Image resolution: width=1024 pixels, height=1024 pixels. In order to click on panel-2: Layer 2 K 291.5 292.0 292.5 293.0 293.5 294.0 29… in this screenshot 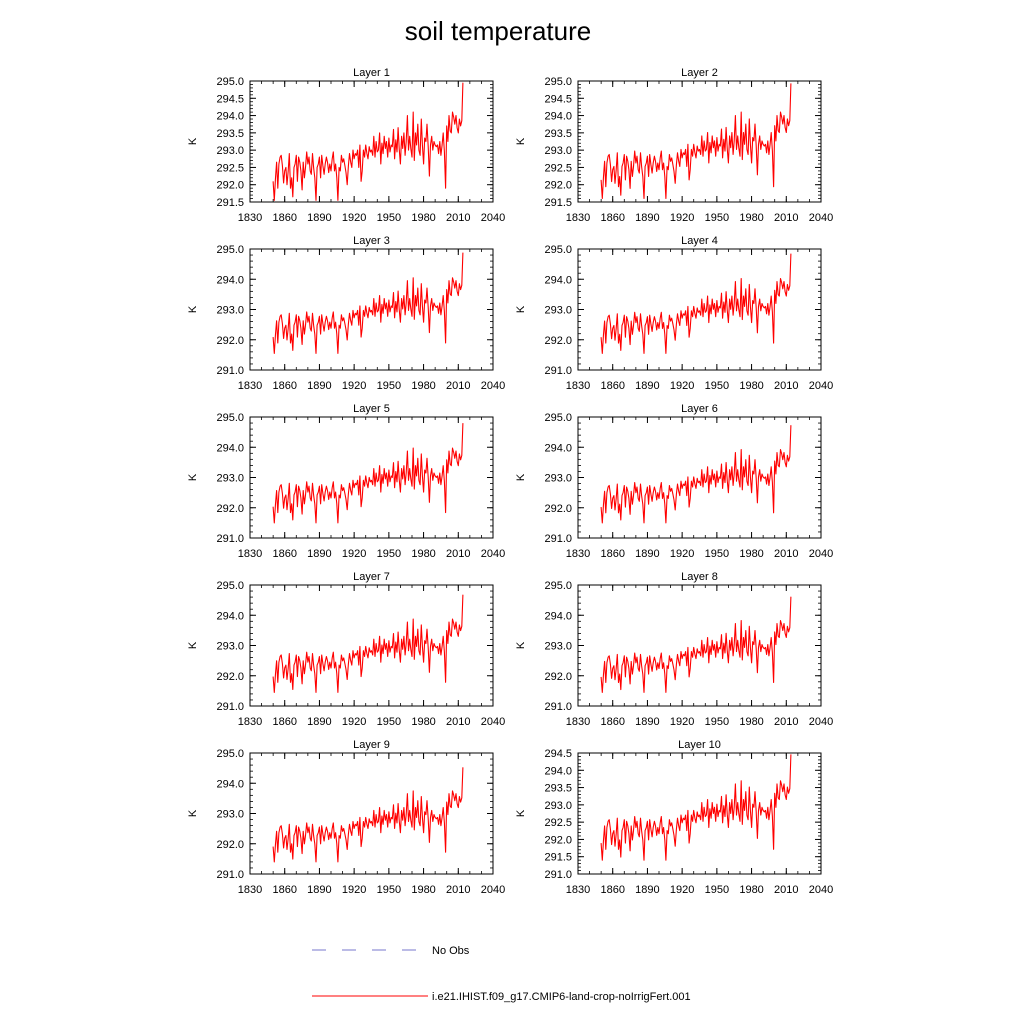, I will do `click(674, 145)`.